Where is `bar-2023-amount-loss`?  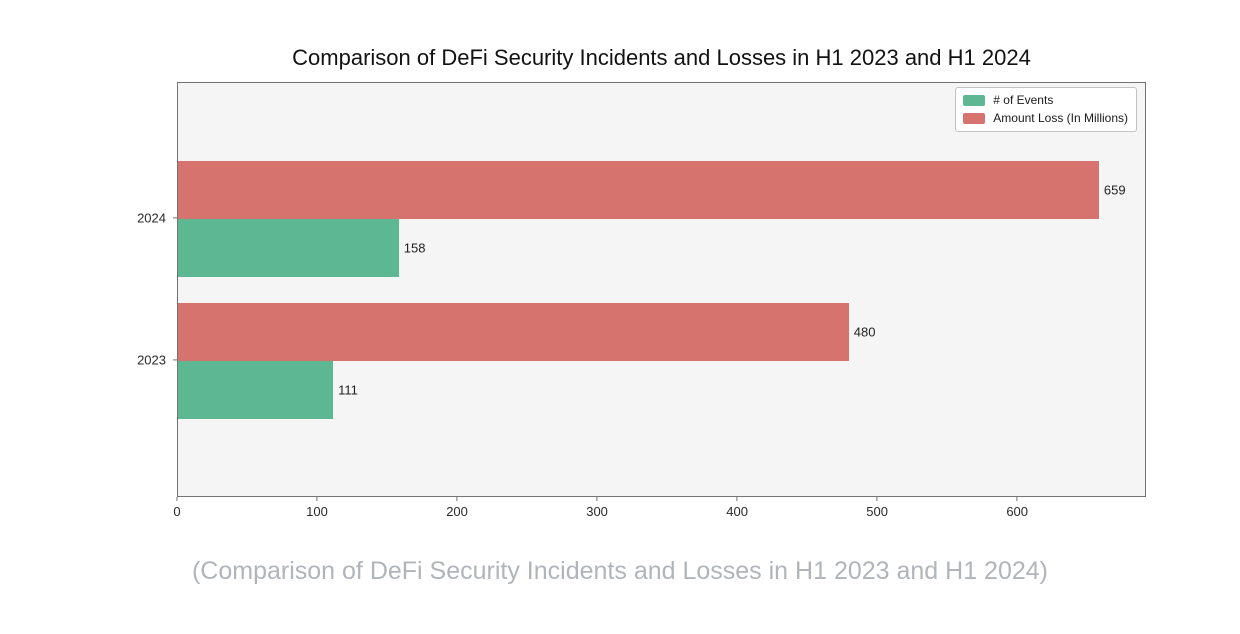
bar-2023-amount-loss is located at coordinates (513, 332).